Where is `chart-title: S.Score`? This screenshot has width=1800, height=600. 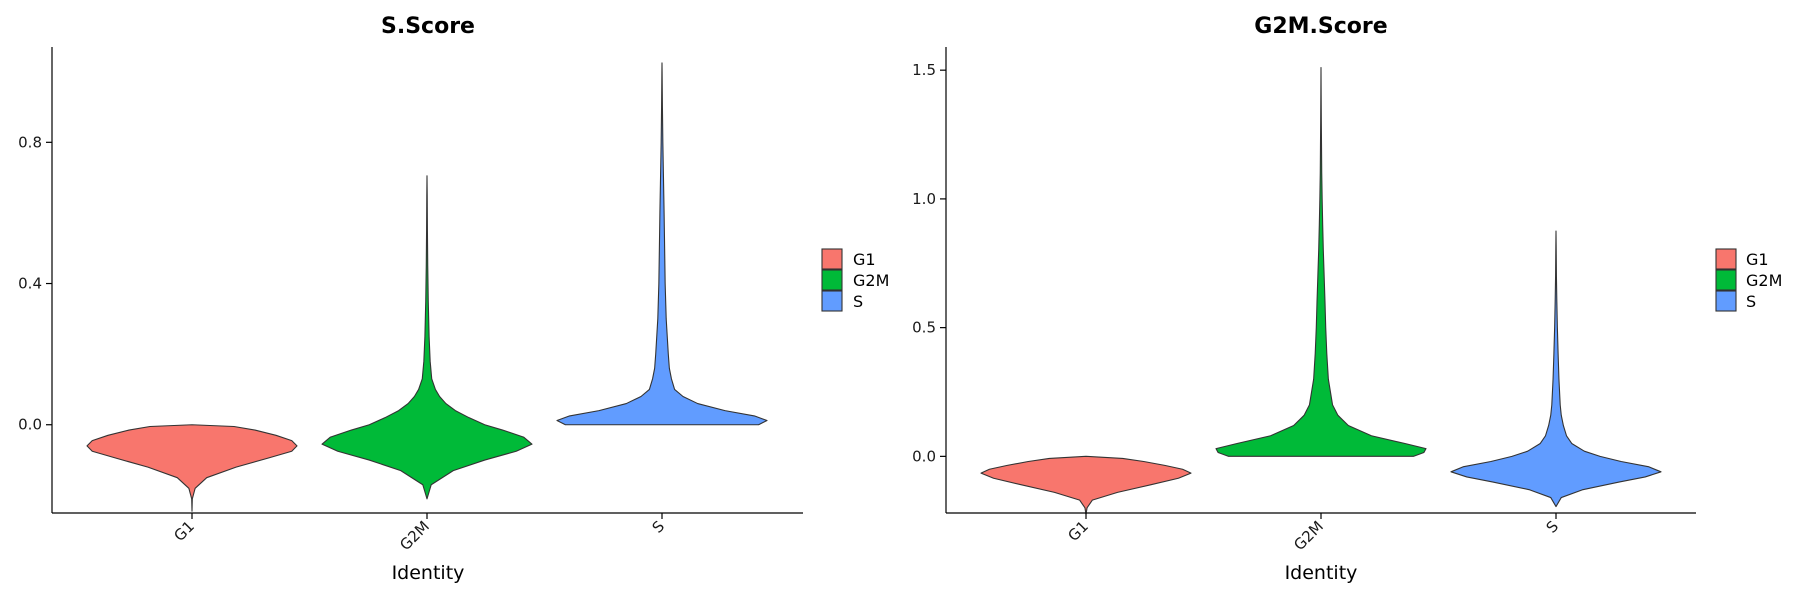
chart-title: S.Score is located at coordinates (428, 26).